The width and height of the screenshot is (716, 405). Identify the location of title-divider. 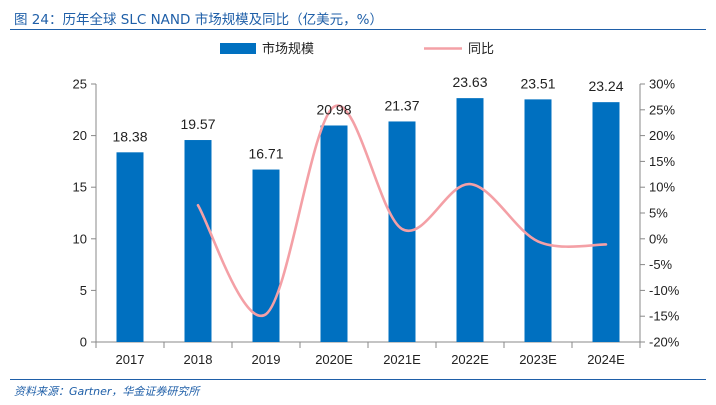
(358, 29).